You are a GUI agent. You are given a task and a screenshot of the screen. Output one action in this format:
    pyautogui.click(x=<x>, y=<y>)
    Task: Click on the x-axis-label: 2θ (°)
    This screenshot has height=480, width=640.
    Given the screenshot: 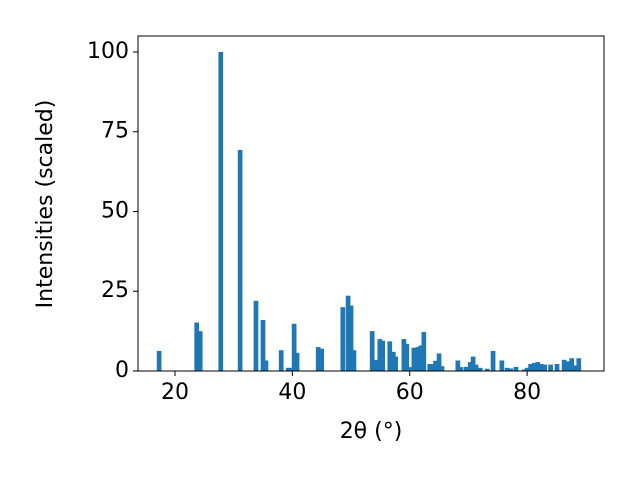 What is the action you would take?
    pyautogui.click(x=371, y=431)
    